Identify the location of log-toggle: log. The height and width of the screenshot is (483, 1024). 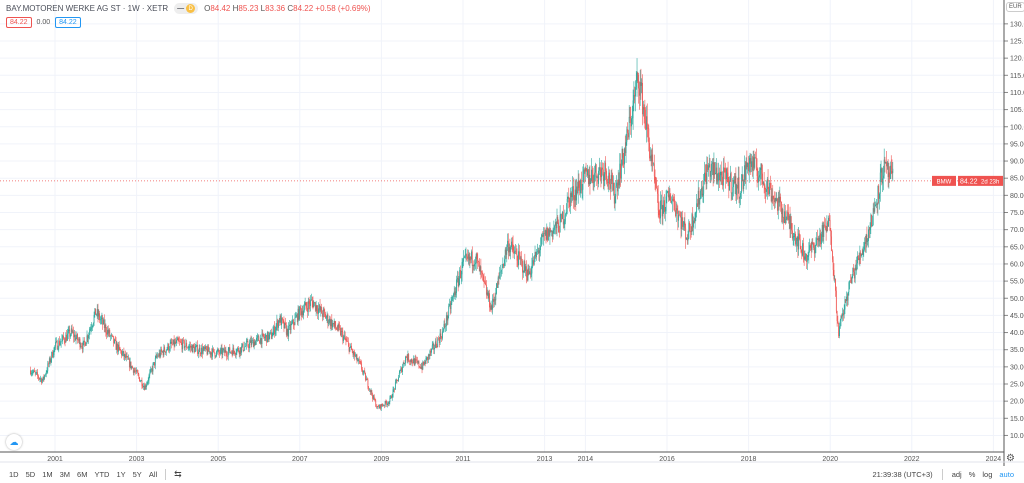
(987, 474).